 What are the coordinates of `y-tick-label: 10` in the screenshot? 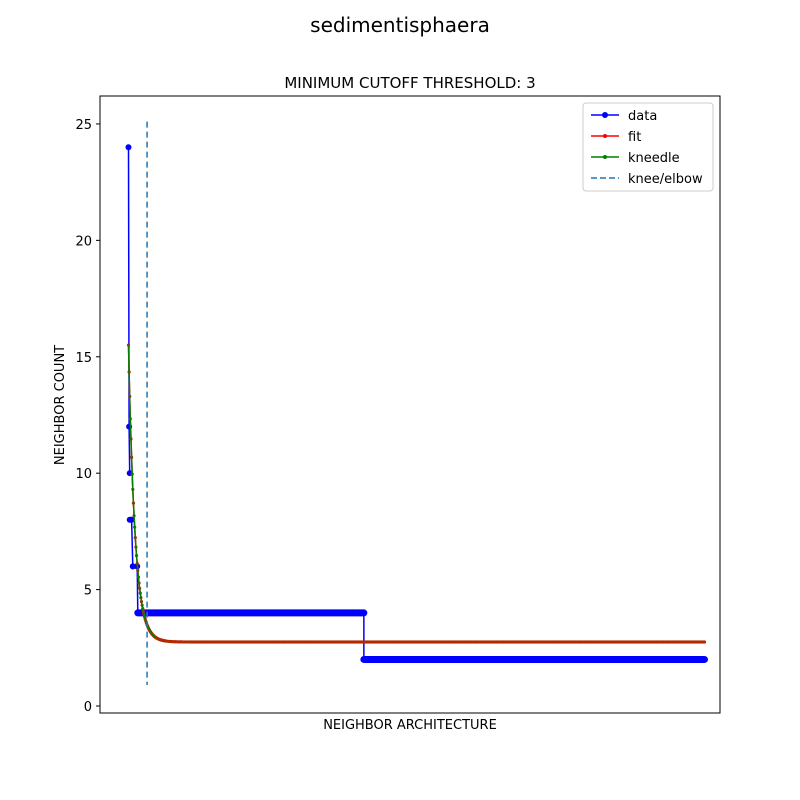 It's located at (83, 474).